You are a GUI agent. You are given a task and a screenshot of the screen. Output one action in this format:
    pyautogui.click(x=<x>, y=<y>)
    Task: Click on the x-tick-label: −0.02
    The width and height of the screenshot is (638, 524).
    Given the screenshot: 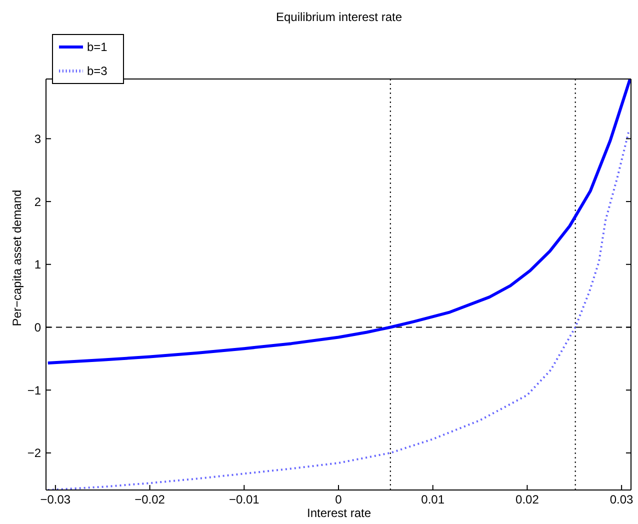 What is the action you would take?
    pyautogui.click(x=150, y=499)
    